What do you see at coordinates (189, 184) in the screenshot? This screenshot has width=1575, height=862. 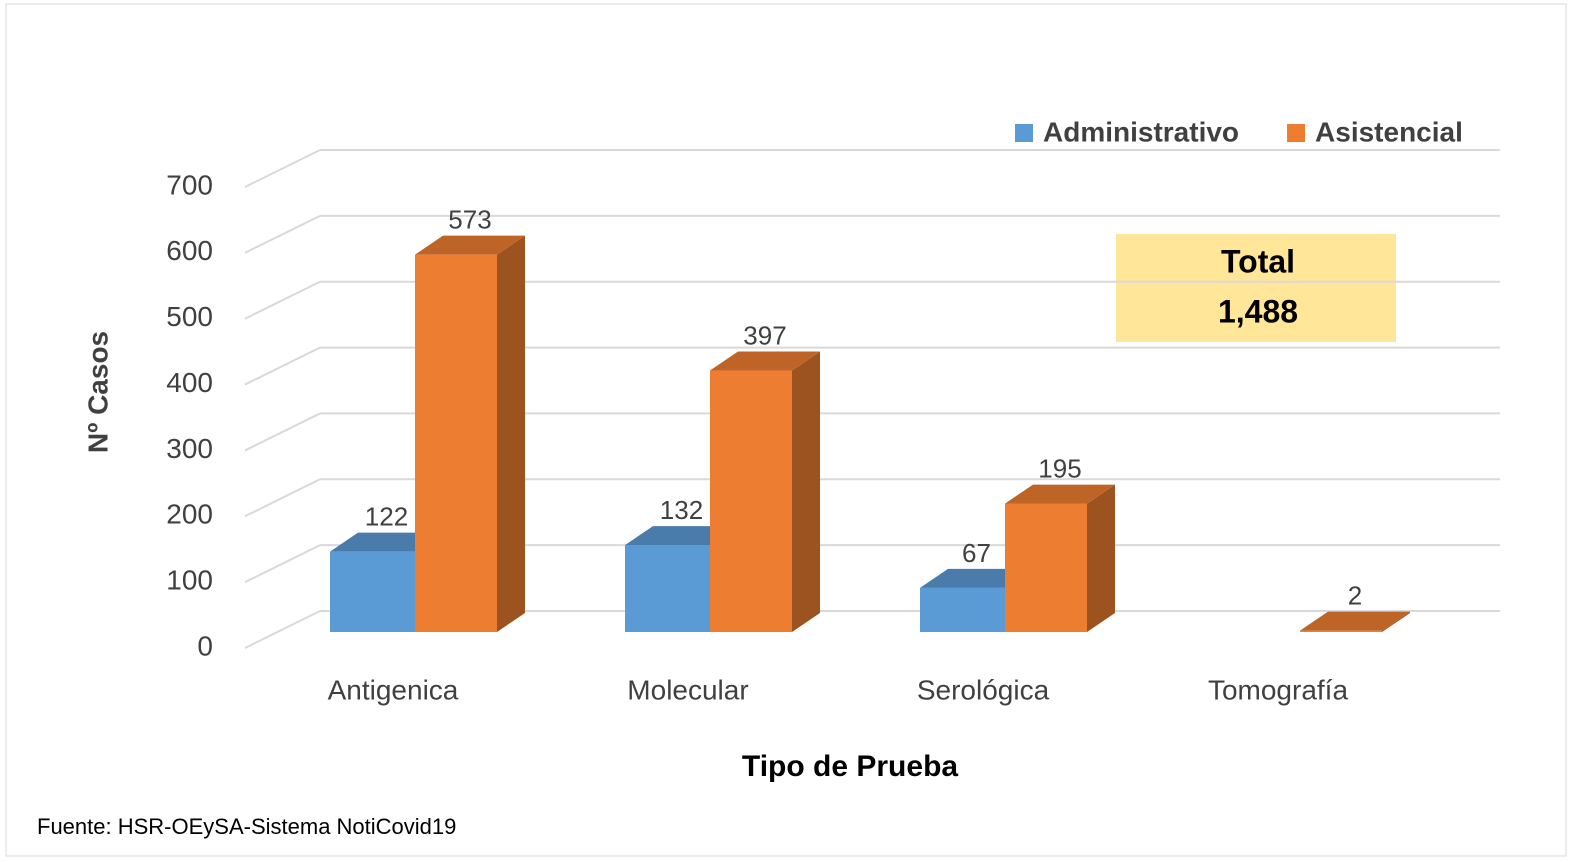 I see `y-tick-label: 700` at bounding box center [189, 184].